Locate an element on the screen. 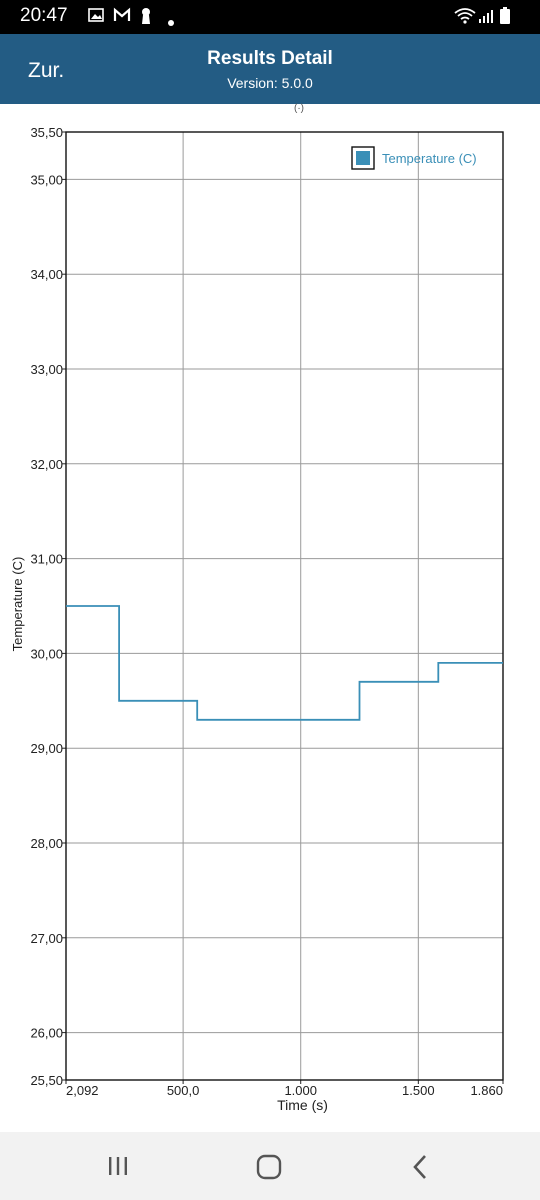 The width and height of the screenshot is (540, 1200). nav-bar is located at coordinates (270, 1166).